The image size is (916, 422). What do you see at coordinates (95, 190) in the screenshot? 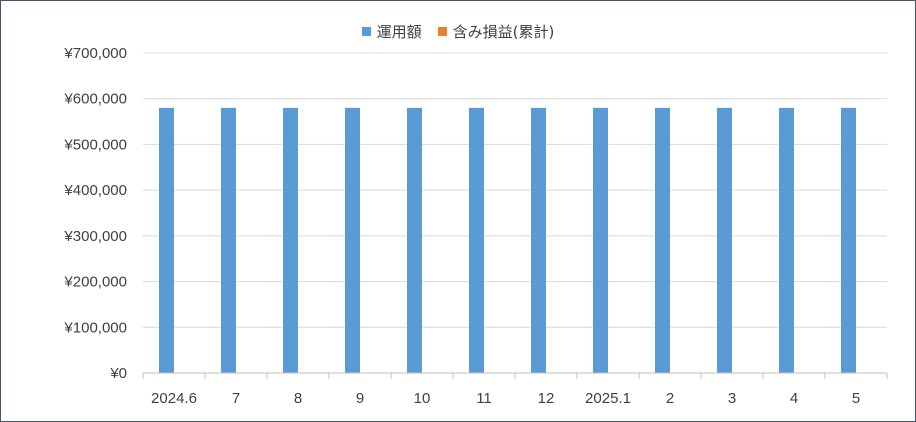
I see `y-tick-label-4: ¥400,000` at bounding box center [95, 190].